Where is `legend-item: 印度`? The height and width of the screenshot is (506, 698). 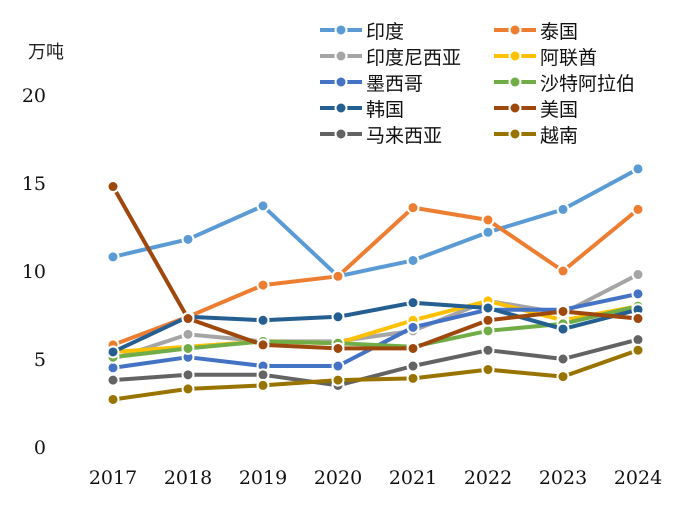
legend-item: 印度 is located at coordinates (361, 30).